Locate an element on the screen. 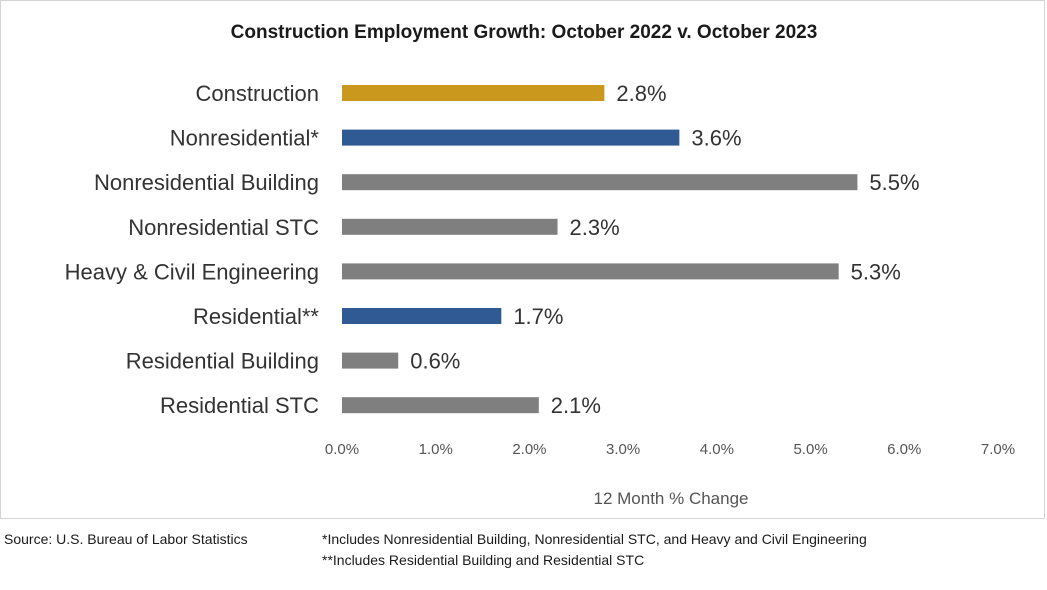 This screenshot has width=1047, height=590. value-label-construction: 2.8% is located at coordinates (641, 93).